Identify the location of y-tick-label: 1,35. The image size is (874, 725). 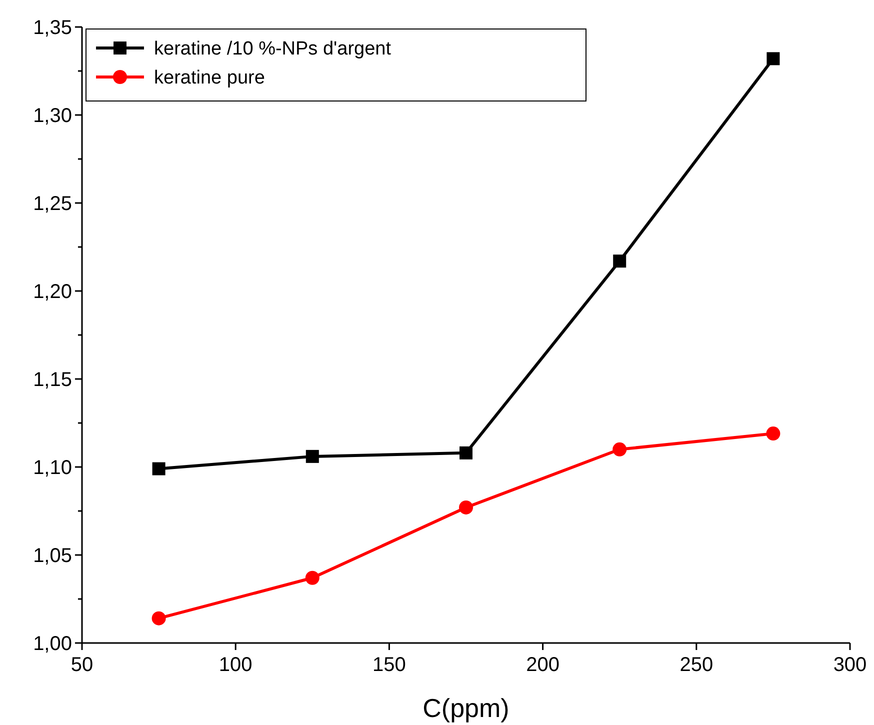
(52, 28).